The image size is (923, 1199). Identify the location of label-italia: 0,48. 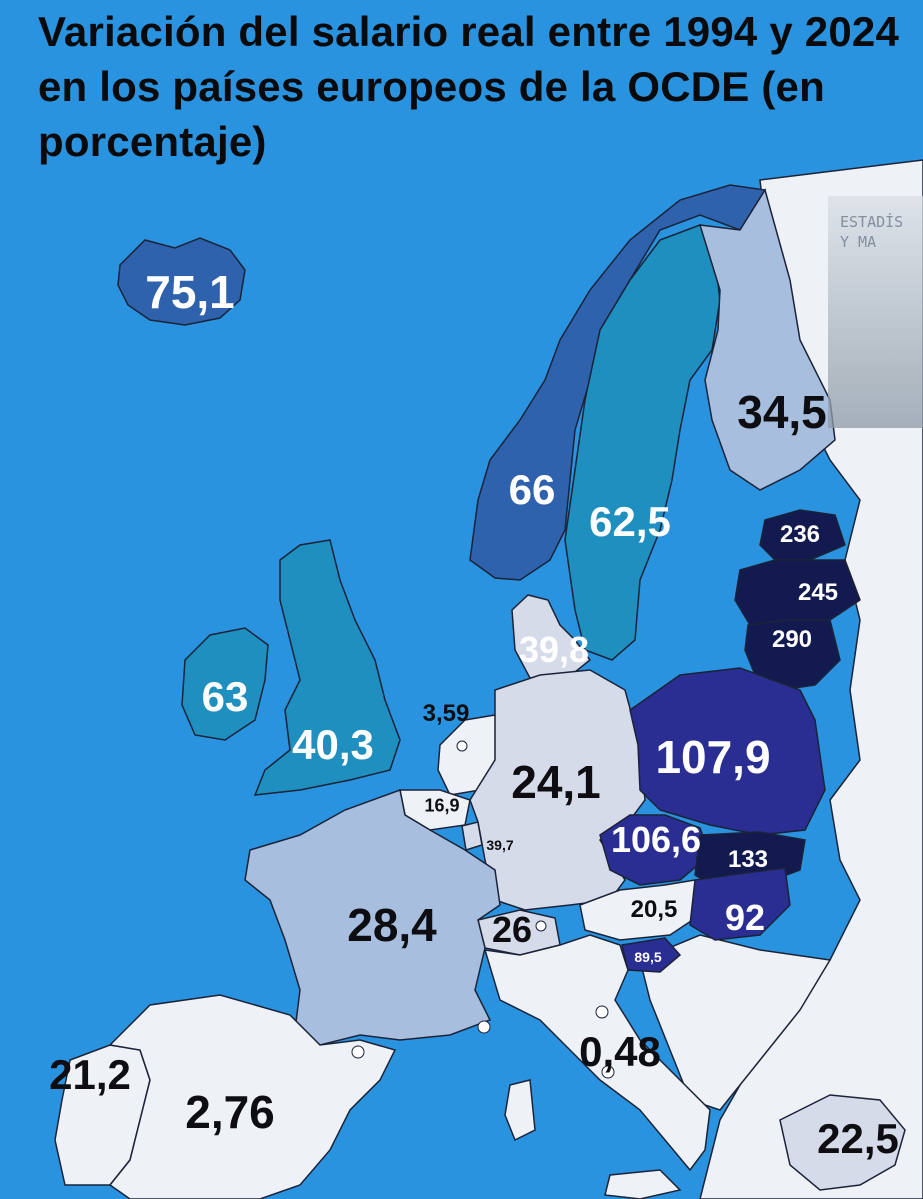
(620, 1051).